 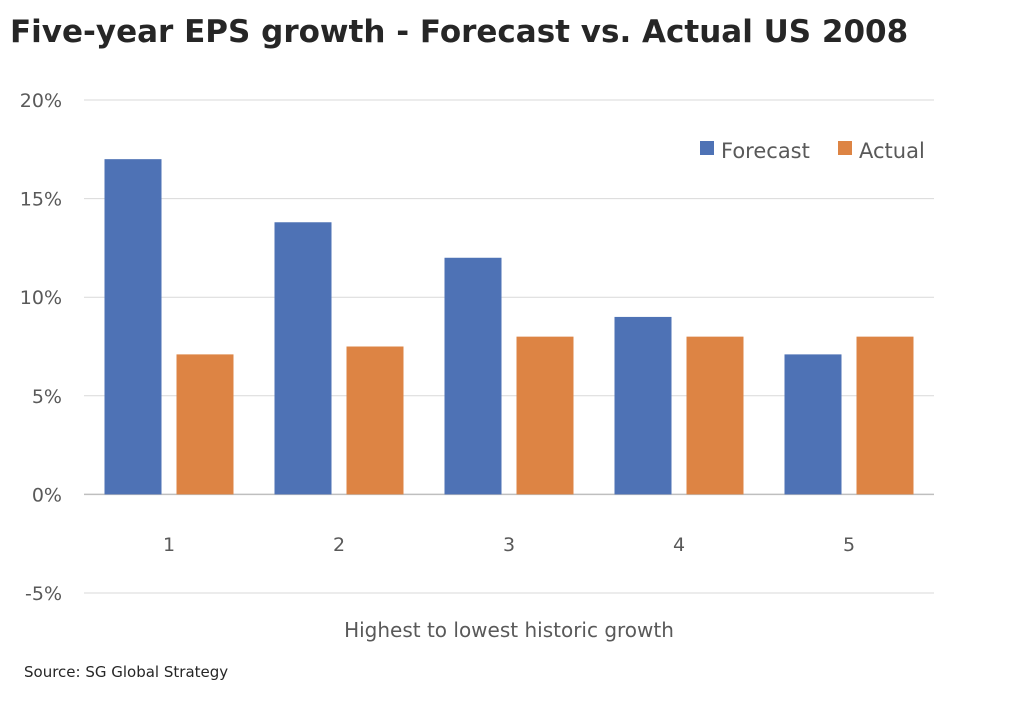 I want to click on legend-swatch-forecast, so click(x=707, y=148).